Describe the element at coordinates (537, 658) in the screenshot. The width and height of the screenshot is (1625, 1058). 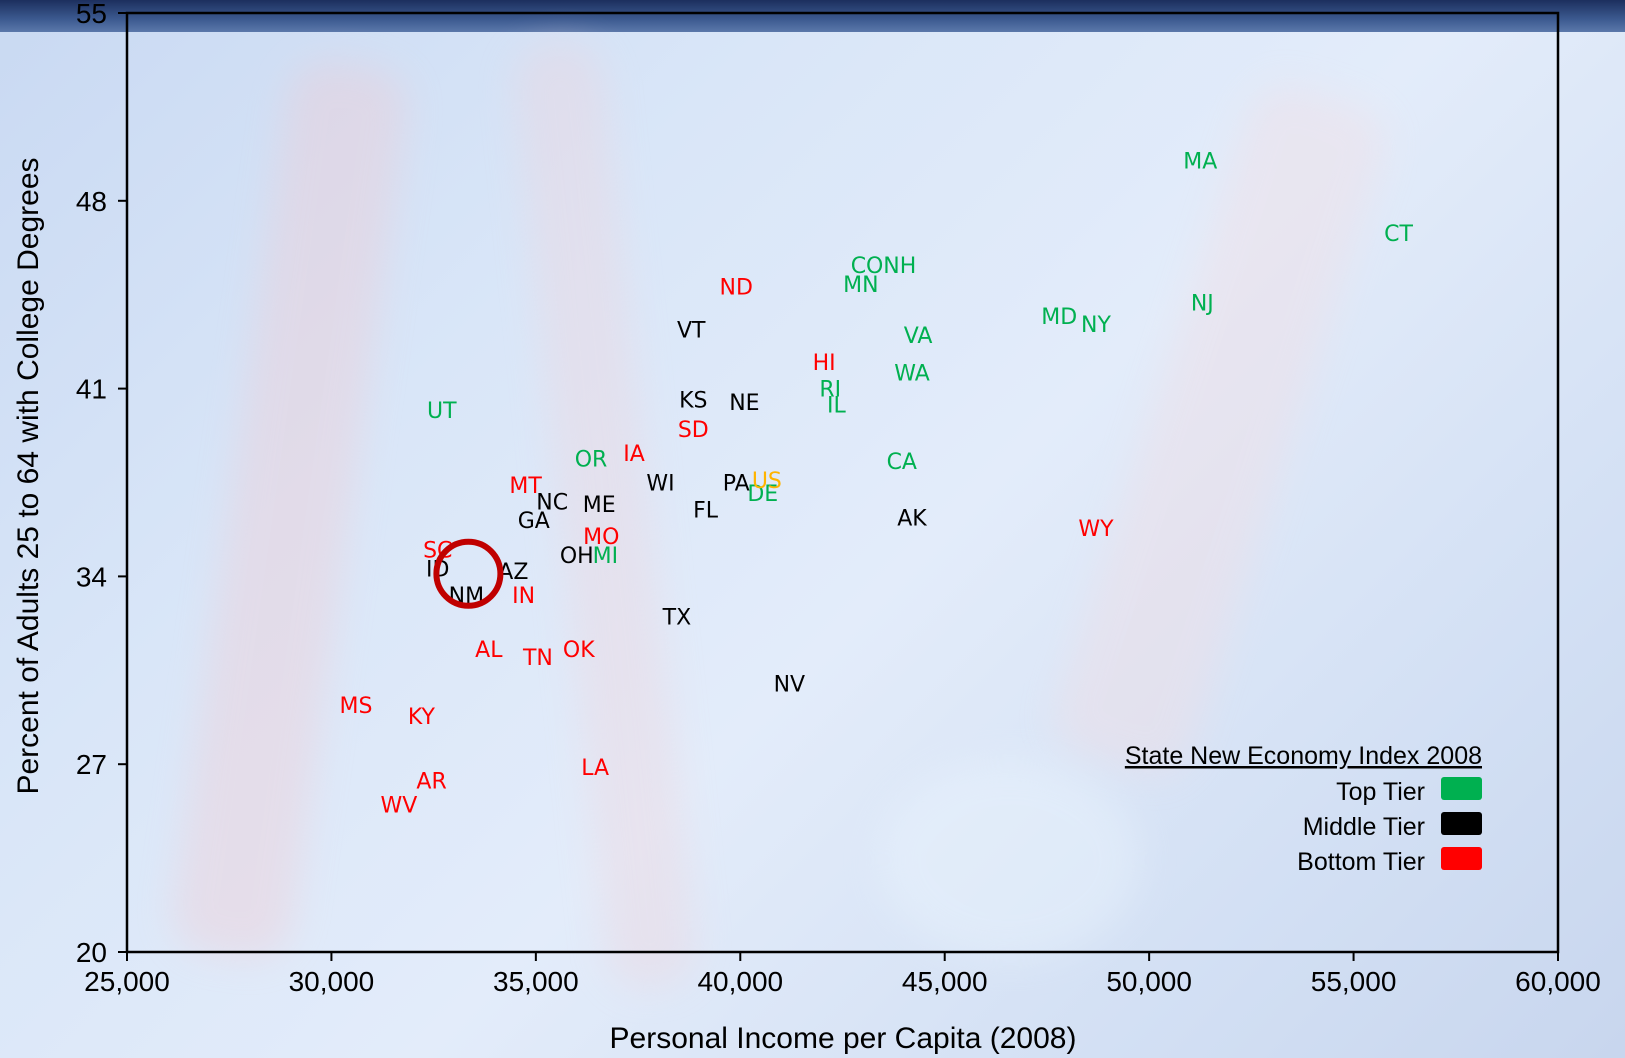
I see `point-label-tn: TN` at that location.